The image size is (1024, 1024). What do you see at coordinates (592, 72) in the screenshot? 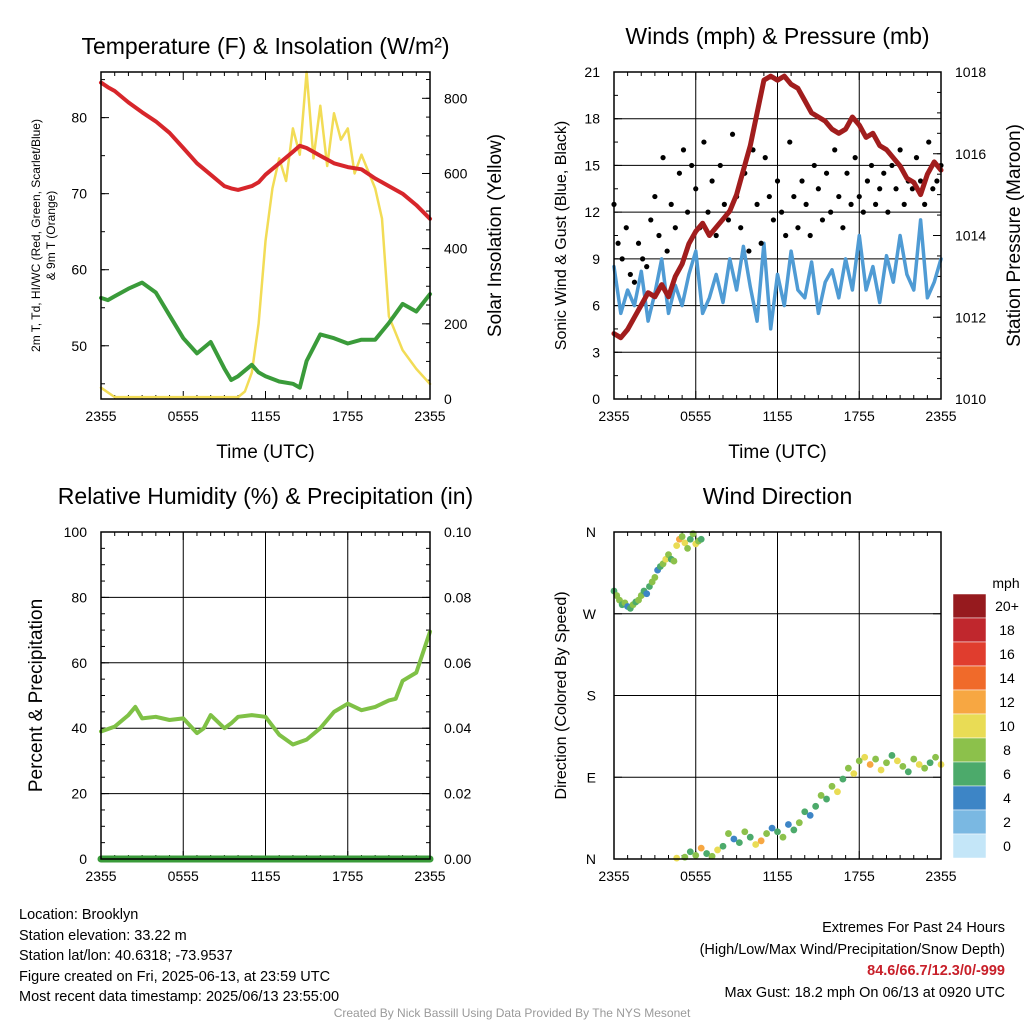
I see `y-tick-label: 21` at bounding box center [592, 72].